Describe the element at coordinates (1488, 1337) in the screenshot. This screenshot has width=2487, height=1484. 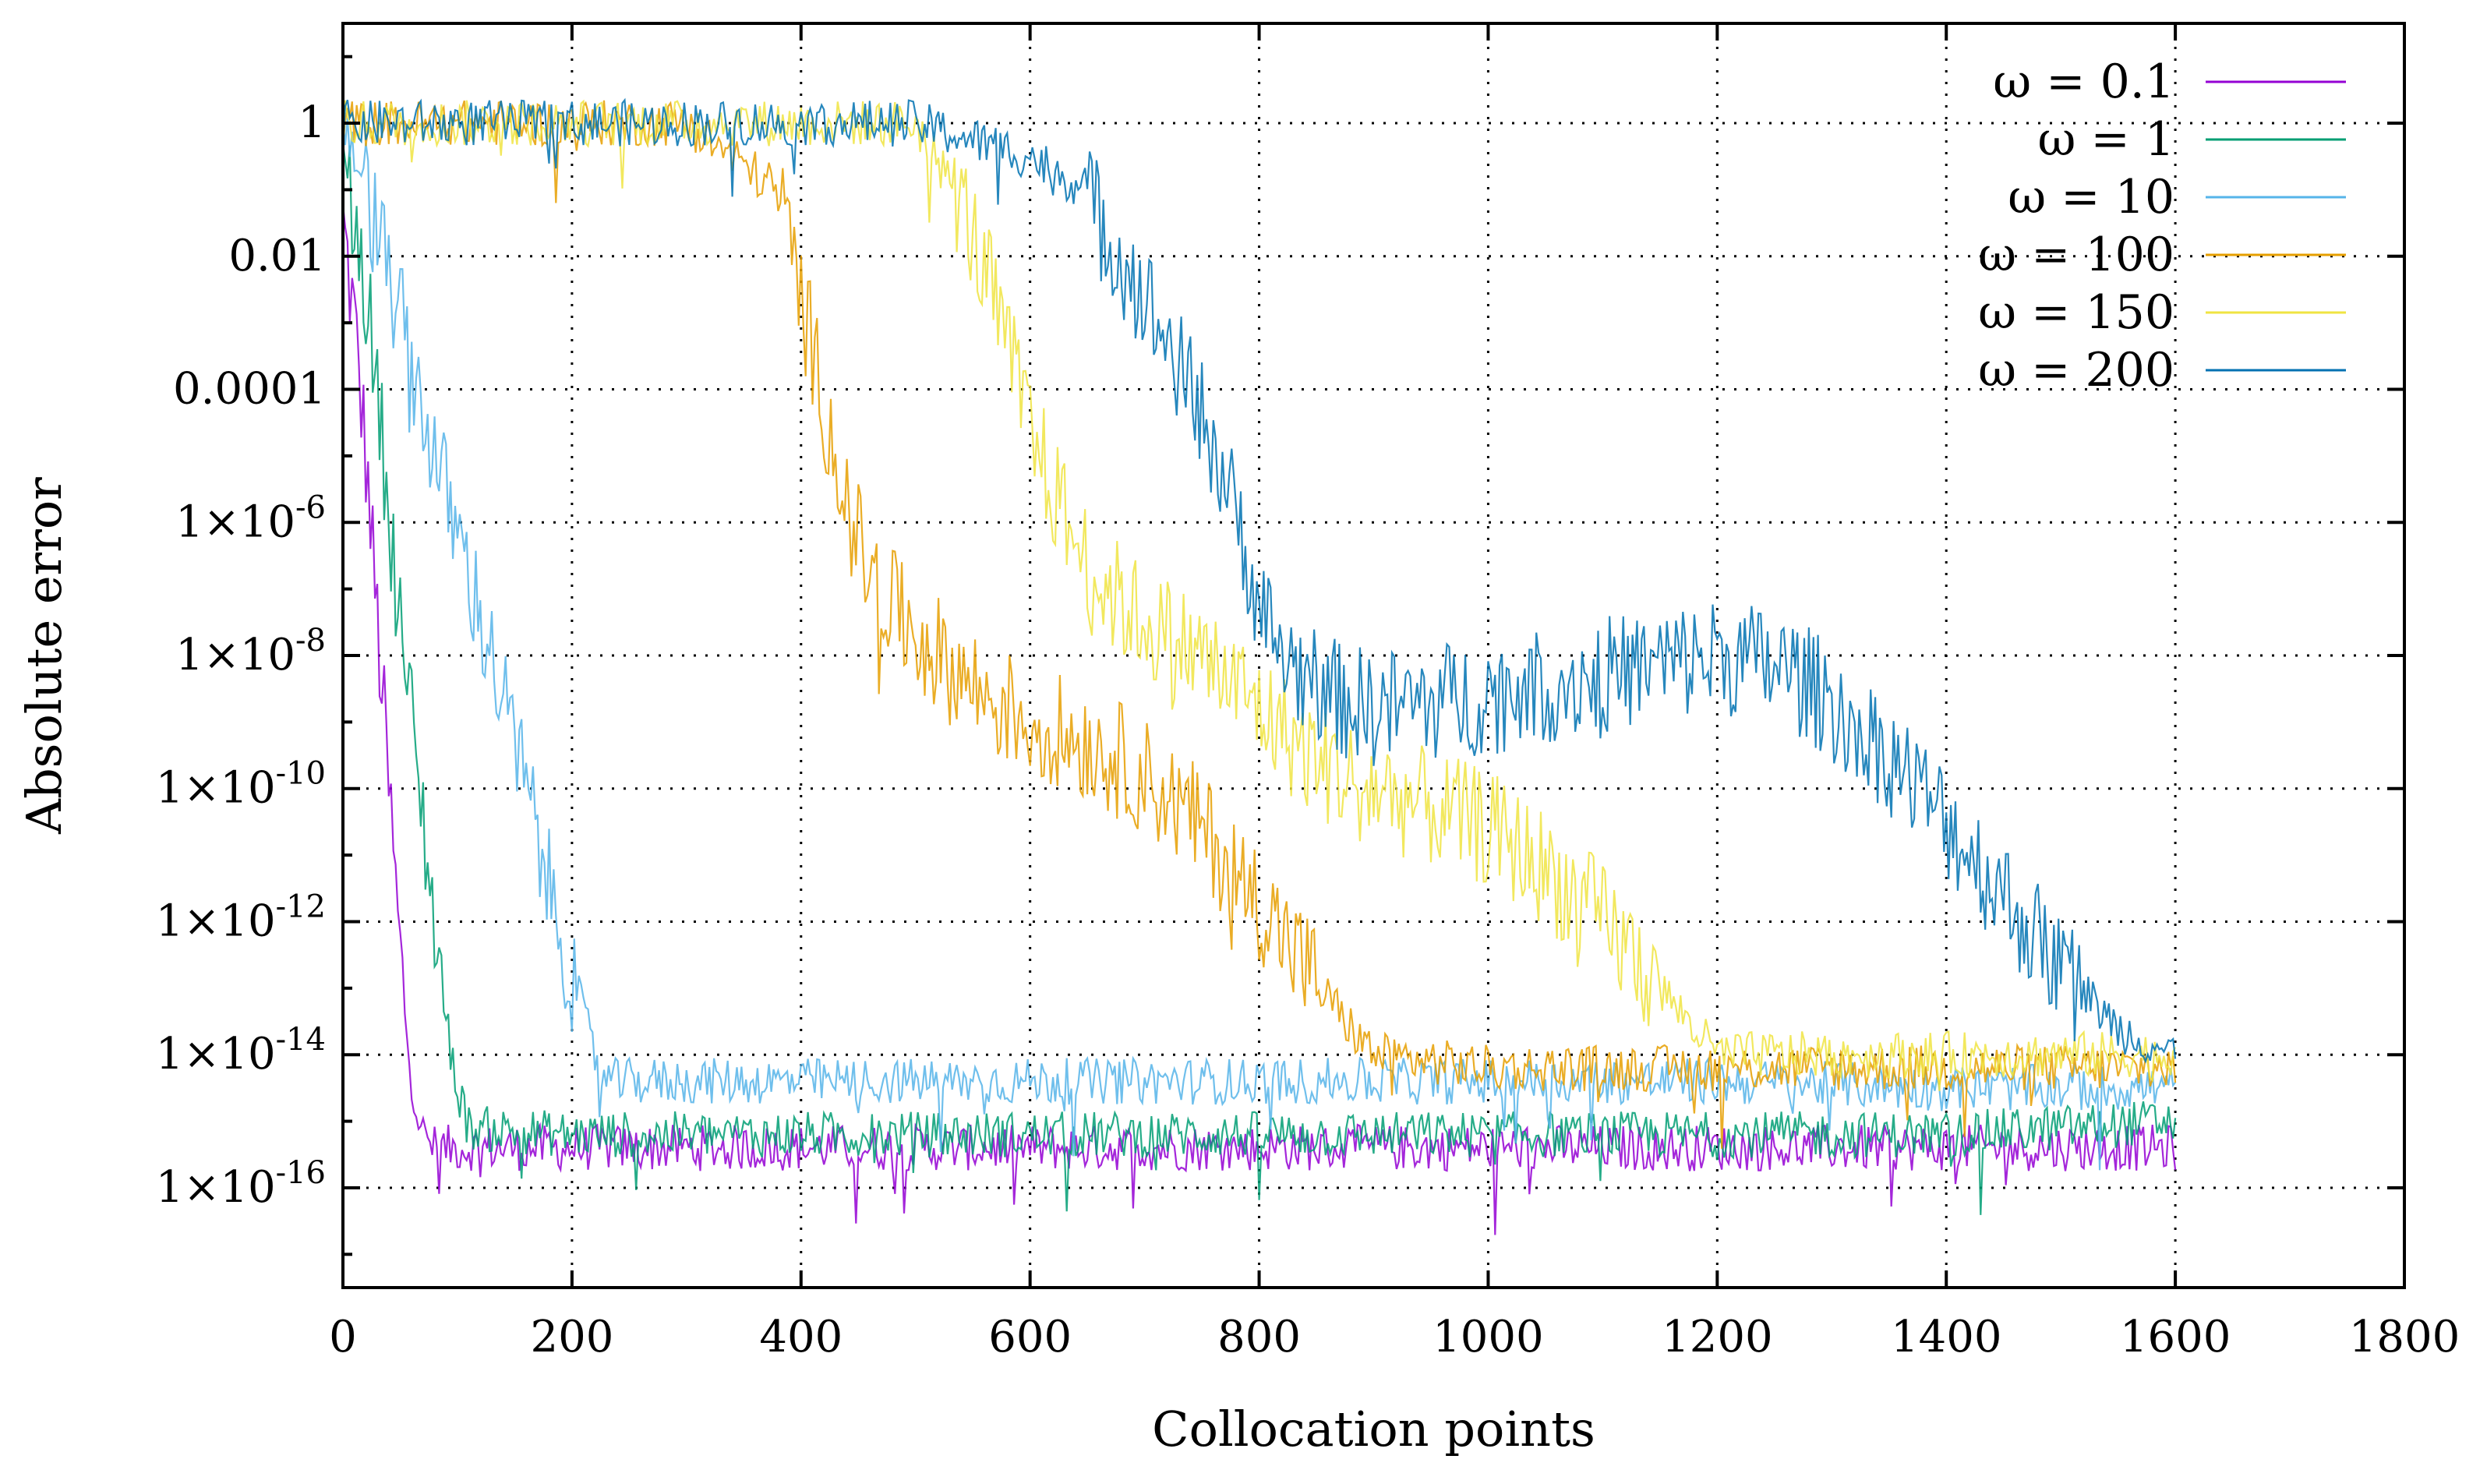
I see `x-tick-label: 1000` at that location.